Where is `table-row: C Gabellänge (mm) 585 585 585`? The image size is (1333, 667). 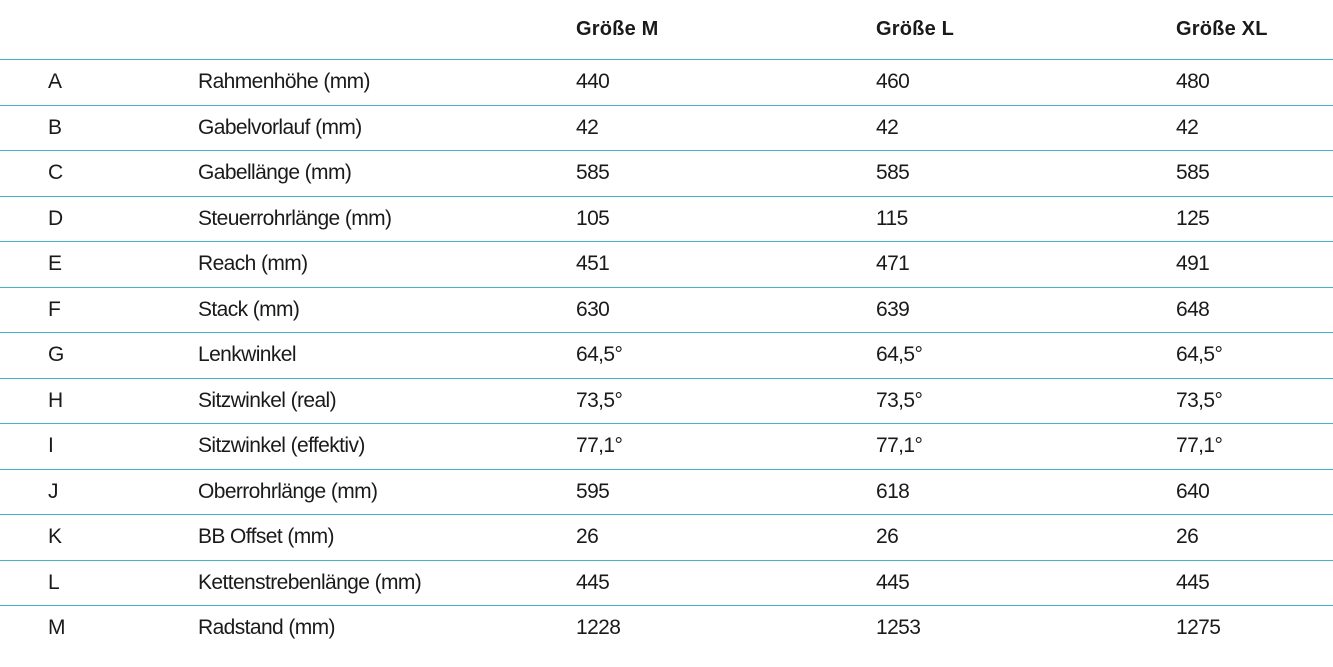 table-row: C Gabellänge (mm) 585 585 585 is located at coordinates (666, 173).